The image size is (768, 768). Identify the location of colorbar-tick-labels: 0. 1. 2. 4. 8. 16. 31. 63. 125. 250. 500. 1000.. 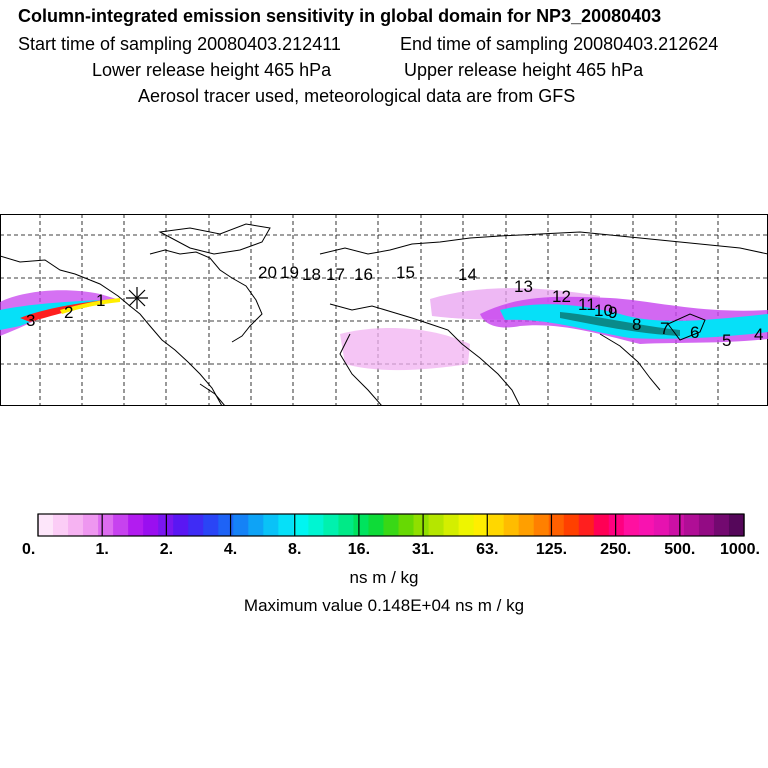
(391, 549).